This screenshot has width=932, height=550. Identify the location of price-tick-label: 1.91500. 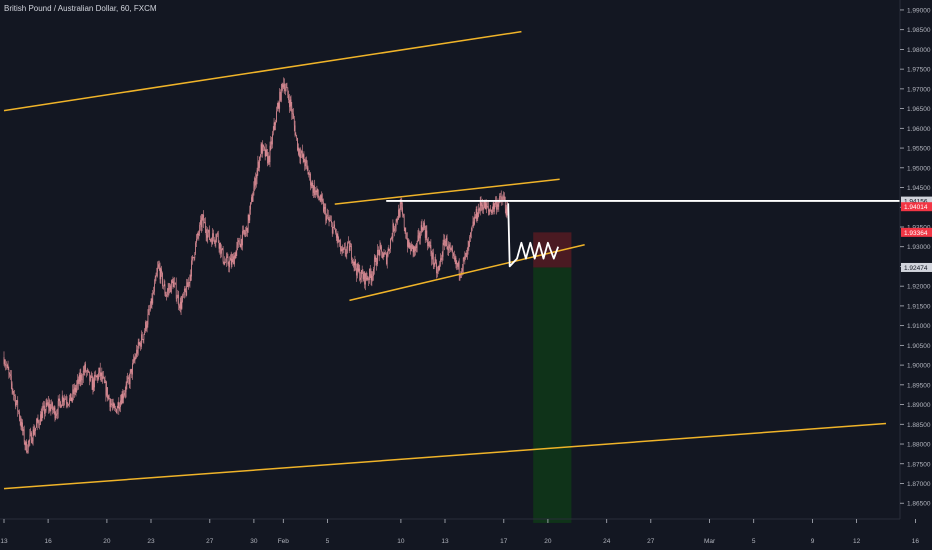
(919, 306).